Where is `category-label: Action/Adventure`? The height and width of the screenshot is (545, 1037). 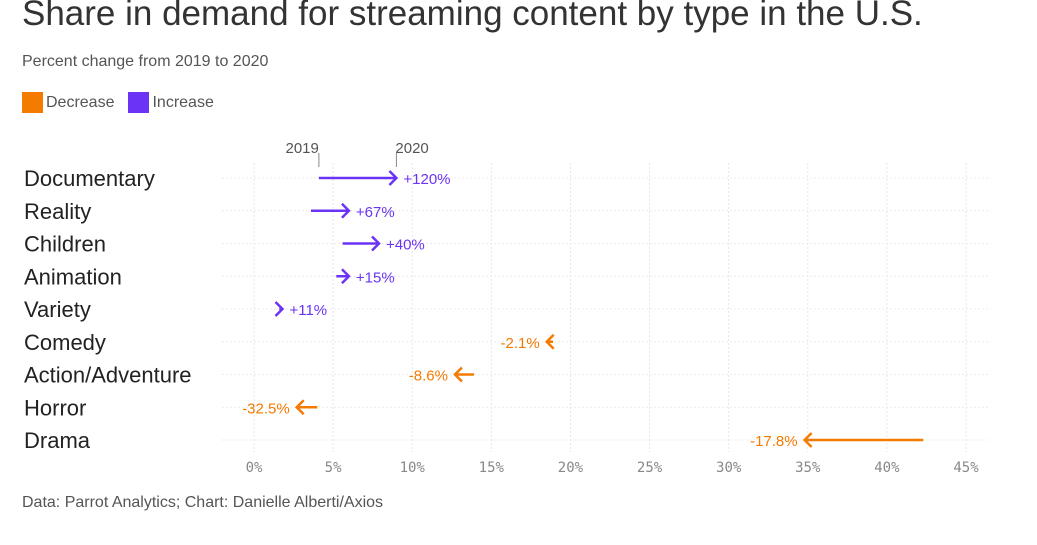
category-label: Action/Adventure is located at coordinates (108, 375).